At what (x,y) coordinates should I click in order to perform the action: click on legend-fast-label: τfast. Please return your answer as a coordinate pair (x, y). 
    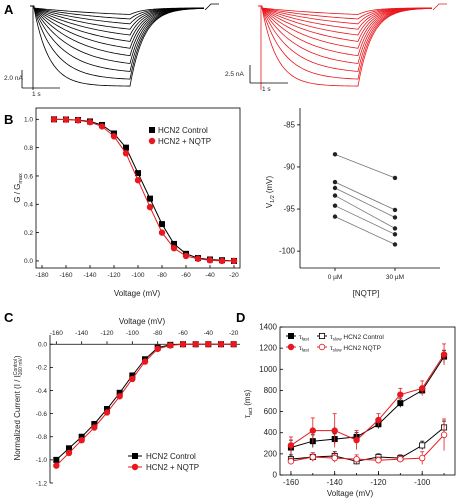
    Looking at the image, I should click on (304, 349).